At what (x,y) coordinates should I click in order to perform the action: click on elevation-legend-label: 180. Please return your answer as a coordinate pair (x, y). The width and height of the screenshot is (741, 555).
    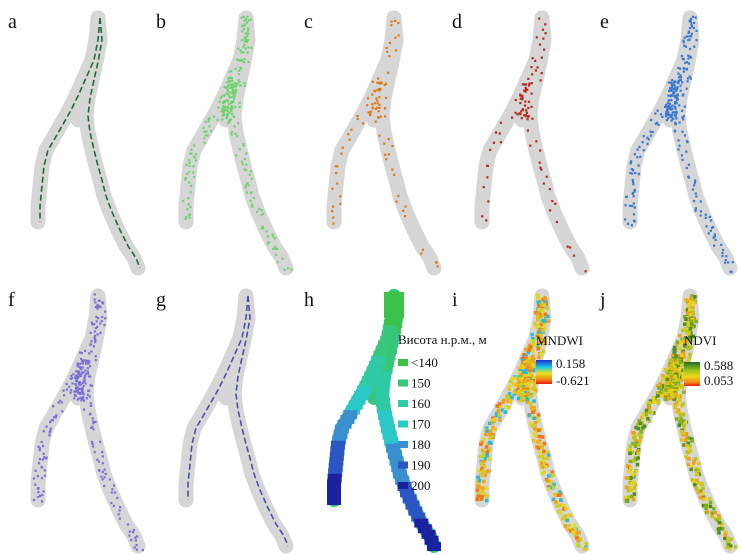
    Looking at the image, I should click on (421, 444).